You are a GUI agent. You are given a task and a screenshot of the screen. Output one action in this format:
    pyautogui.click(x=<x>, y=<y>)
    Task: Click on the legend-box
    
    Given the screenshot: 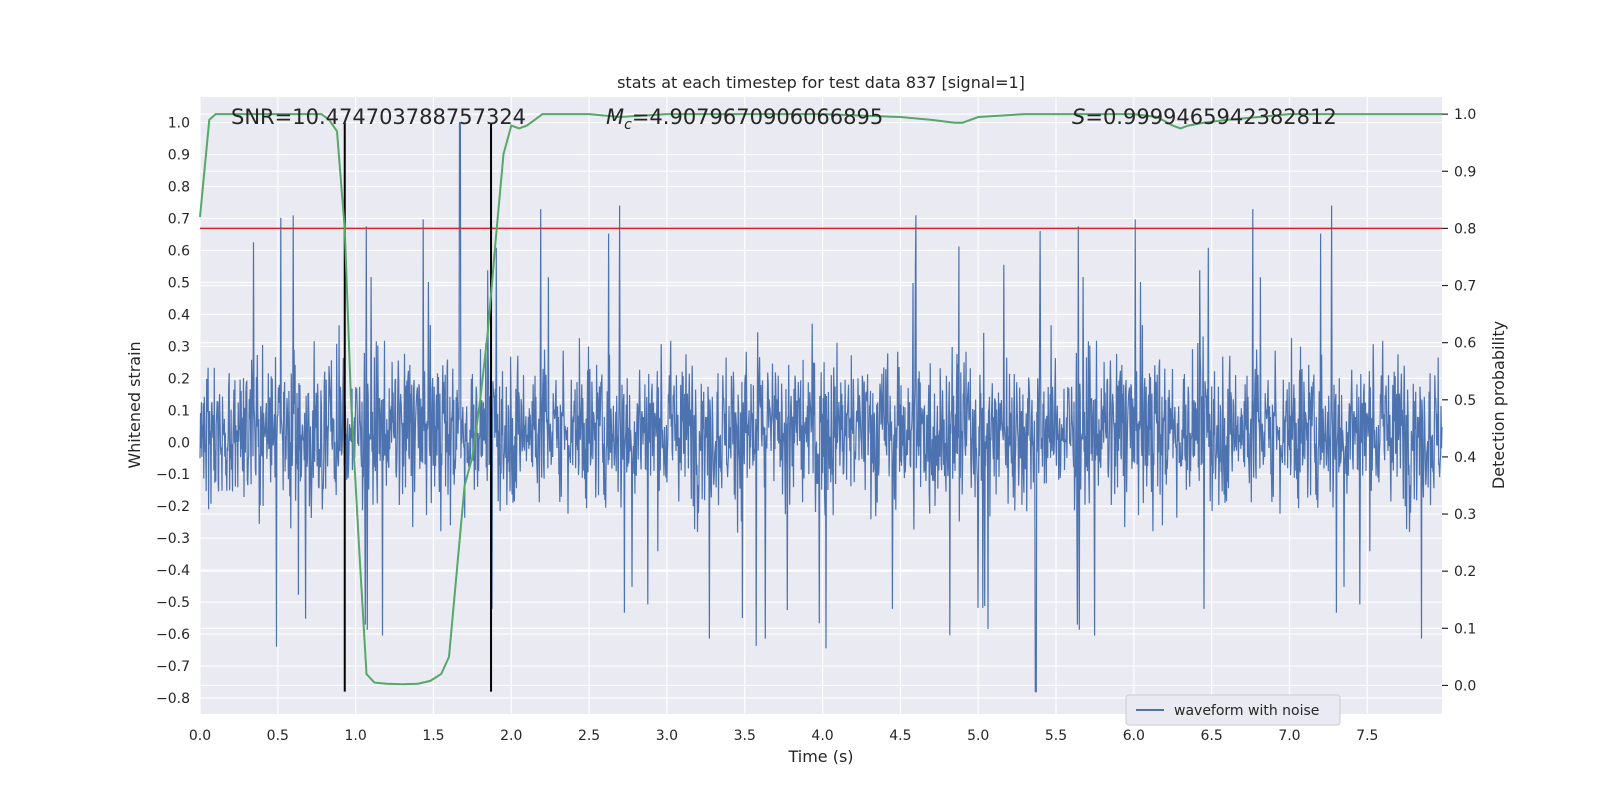 What is the action you would take?
    pyautogui.click(x=1233, y=710)
    